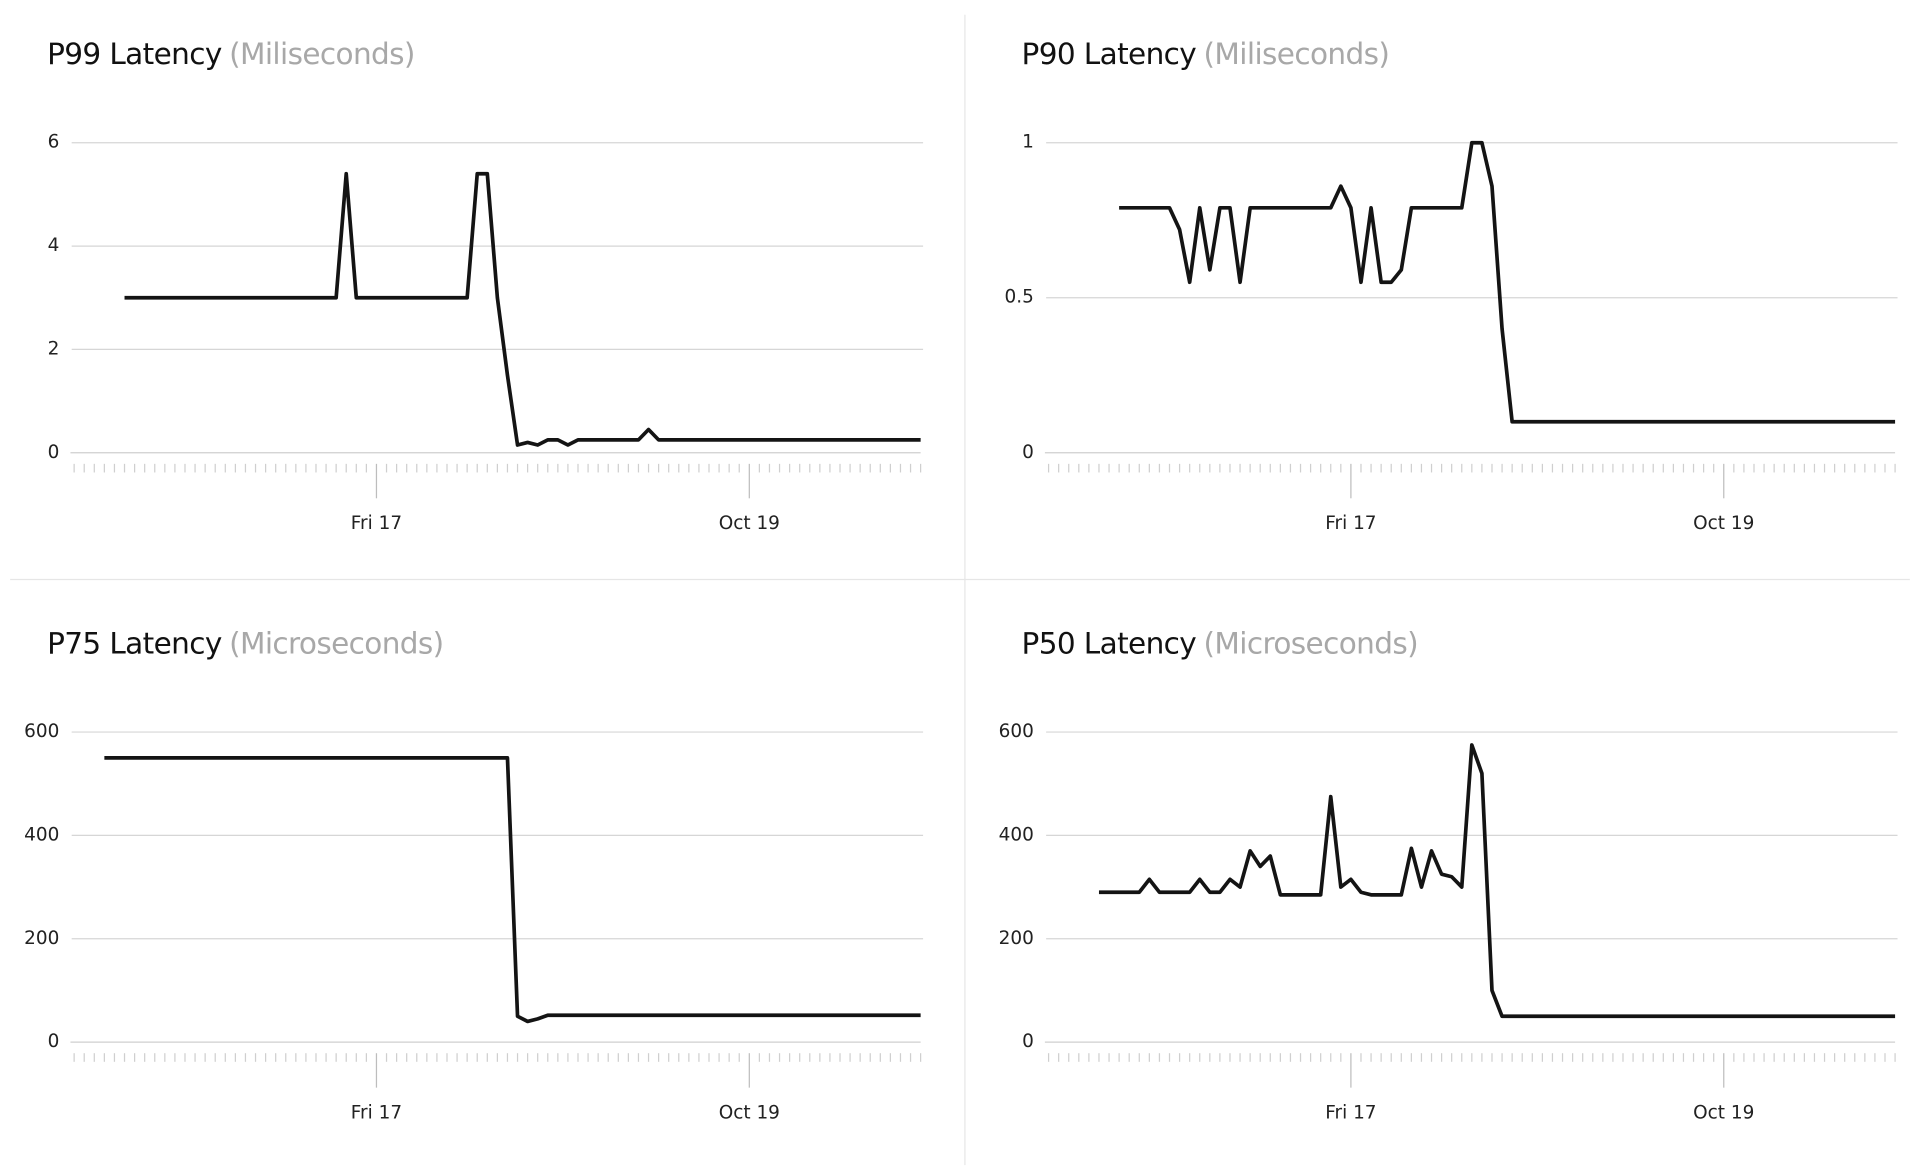 The width and height of the screenshot is (1920, 1175). What do you see at coordinates (54, 245) in the screenshot?
I see `y-tick-label: 4` at bounding box center [54, 245].